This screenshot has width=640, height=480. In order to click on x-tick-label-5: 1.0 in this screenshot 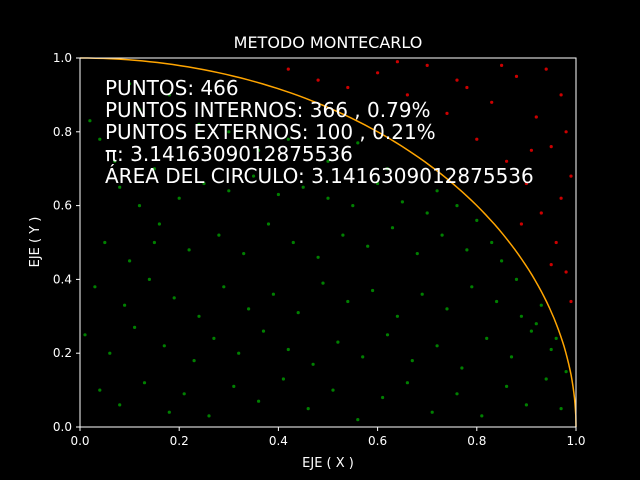, I will do `click(575, 441)`.